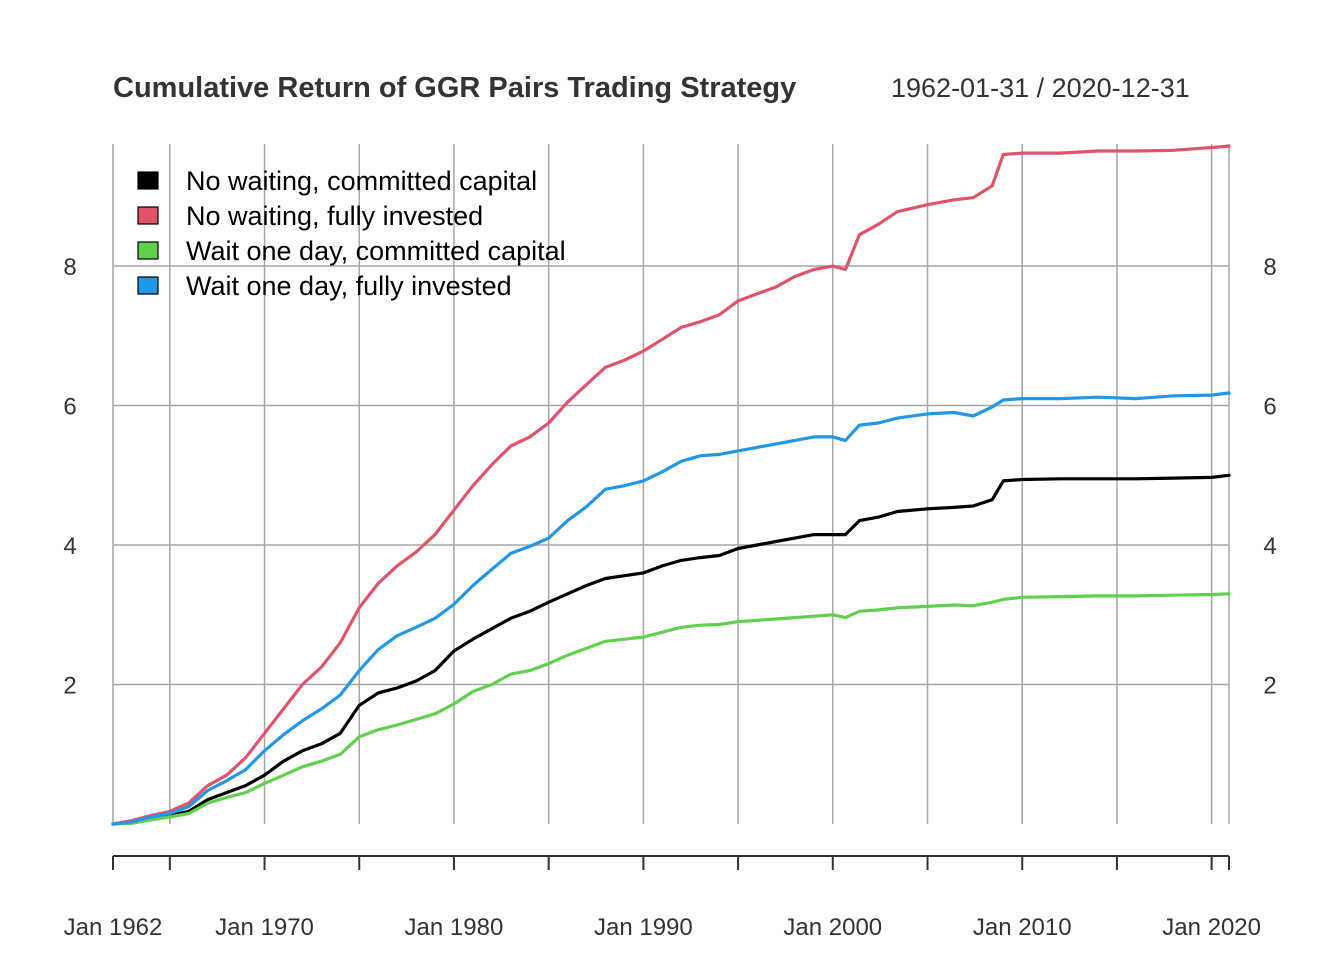 The width and height of the screenshot is (1344, 960). What do you see at coordinates (1269, 546) in the screenshot?
I see `y-tick-label-right: 4` at bounding box center [1269, 546].